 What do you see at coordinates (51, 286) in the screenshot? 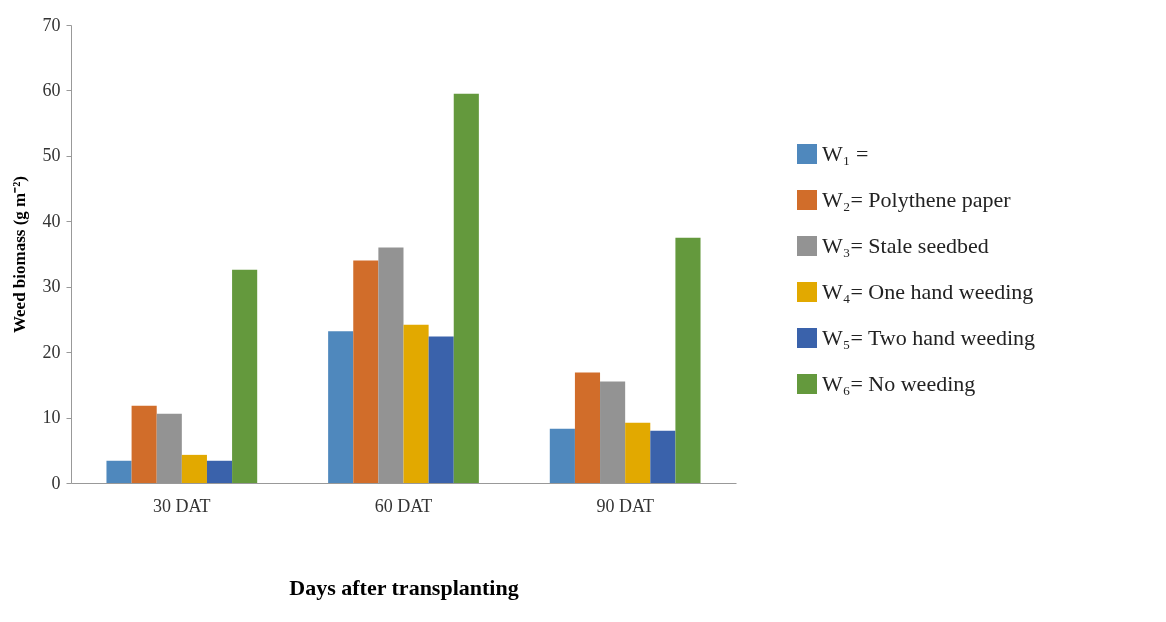
I see `y-tick-label: 30` at bounding box center [51, 286].